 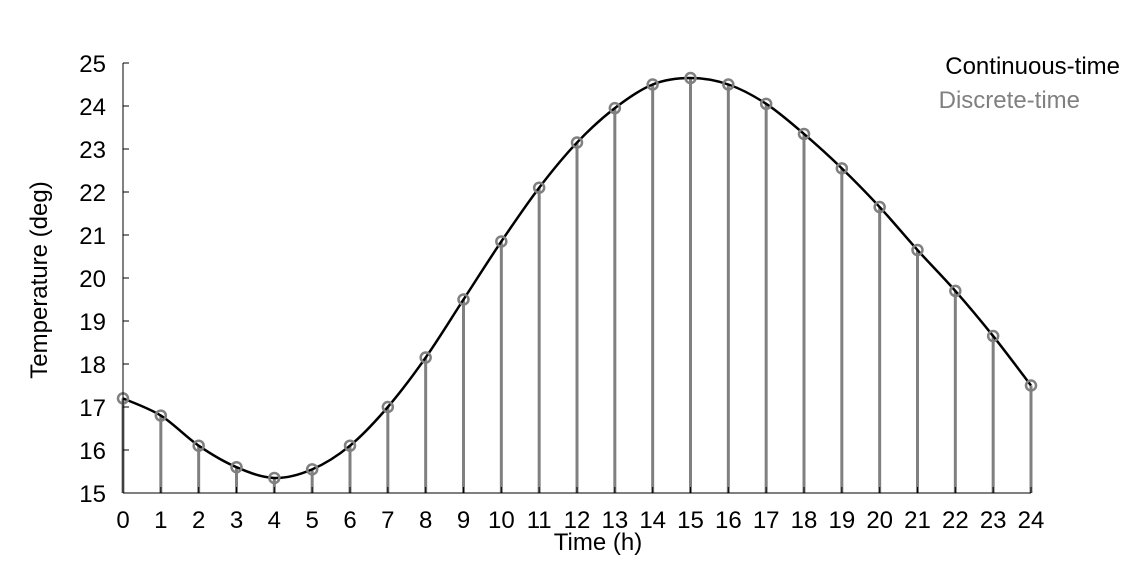 I want to click on y-tick-label-15: 15, so click(x=92, y=494).